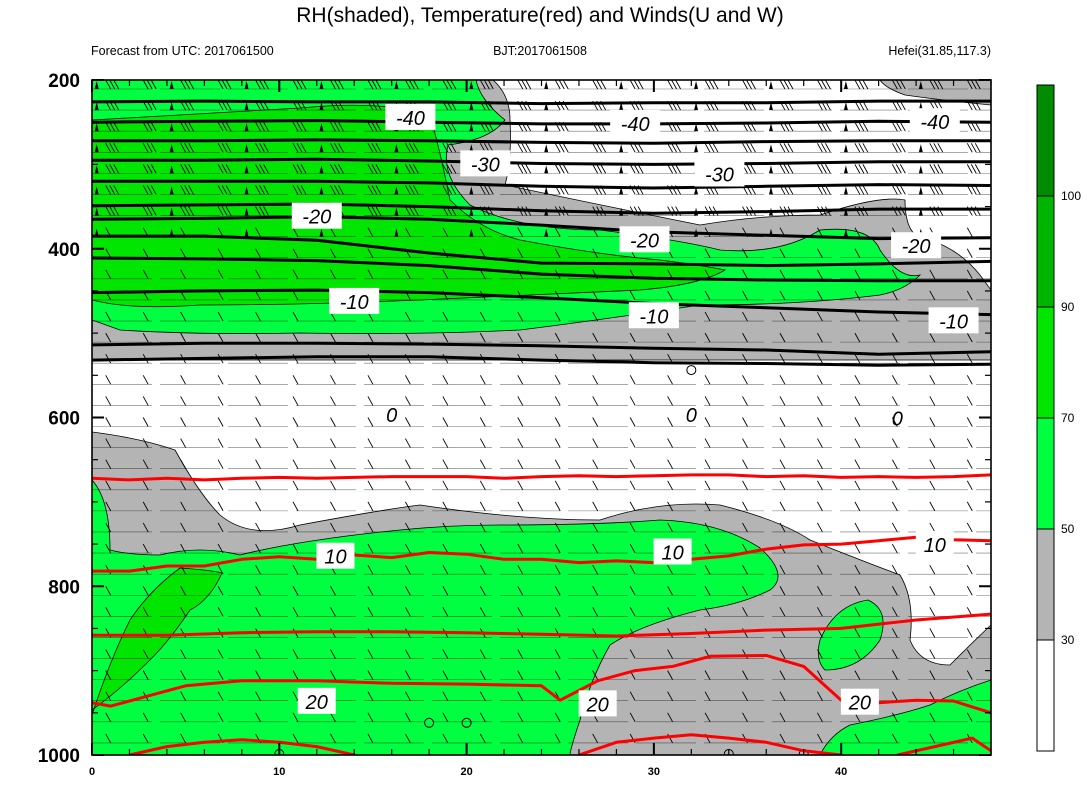  What do you see at coordinates (64, 250) in the screenshot?
I see `y-tick-label: 400` at bounding box center [64, 250].